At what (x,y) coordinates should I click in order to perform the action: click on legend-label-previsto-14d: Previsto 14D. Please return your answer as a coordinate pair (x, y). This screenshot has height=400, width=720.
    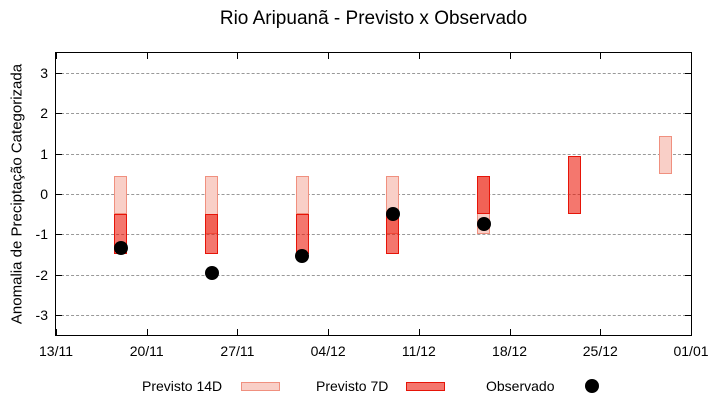
    Looking at the image, I should click on (182, 386).